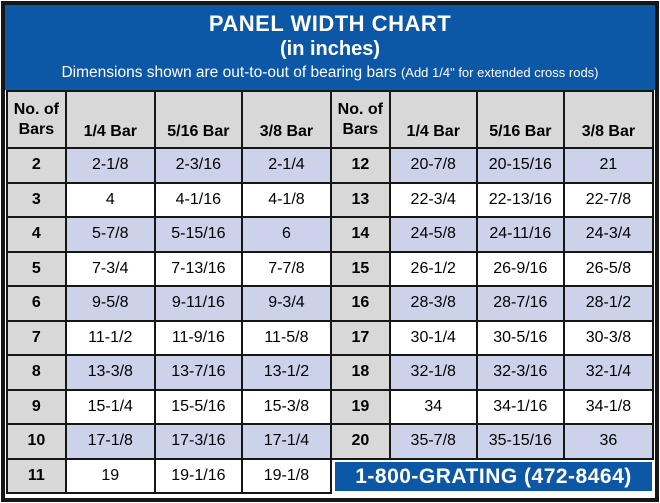  I want to click on cell-bars: 12, so click(360, 165).